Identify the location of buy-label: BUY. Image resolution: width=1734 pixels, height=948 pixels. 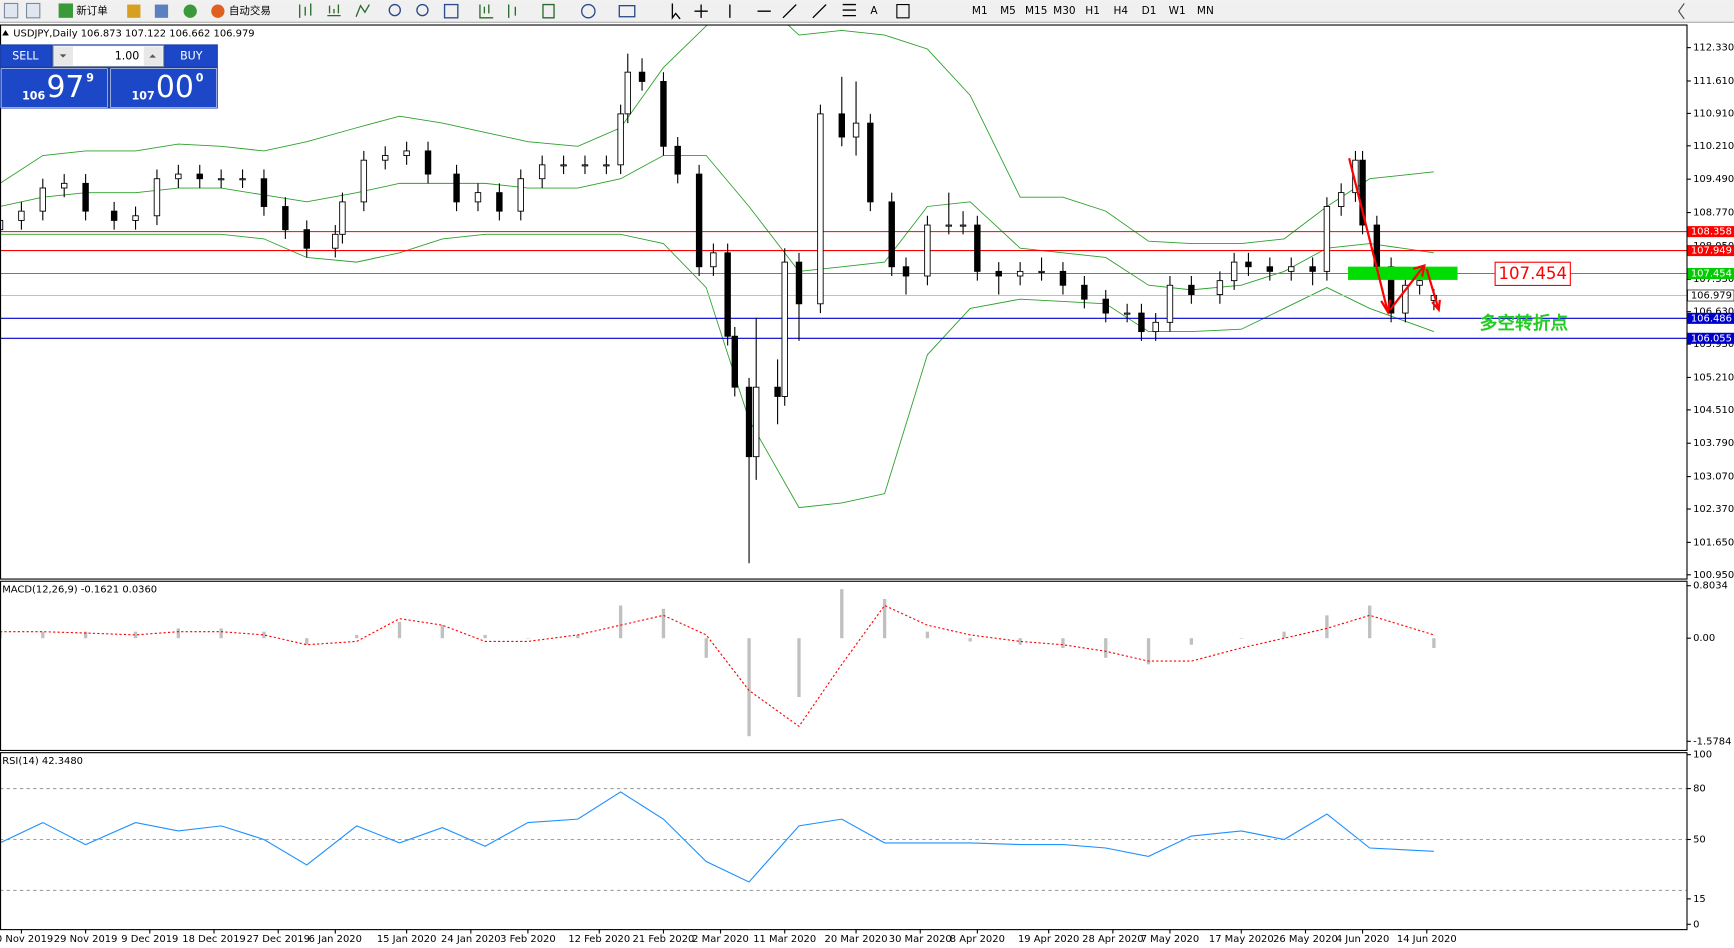
(191, 56).